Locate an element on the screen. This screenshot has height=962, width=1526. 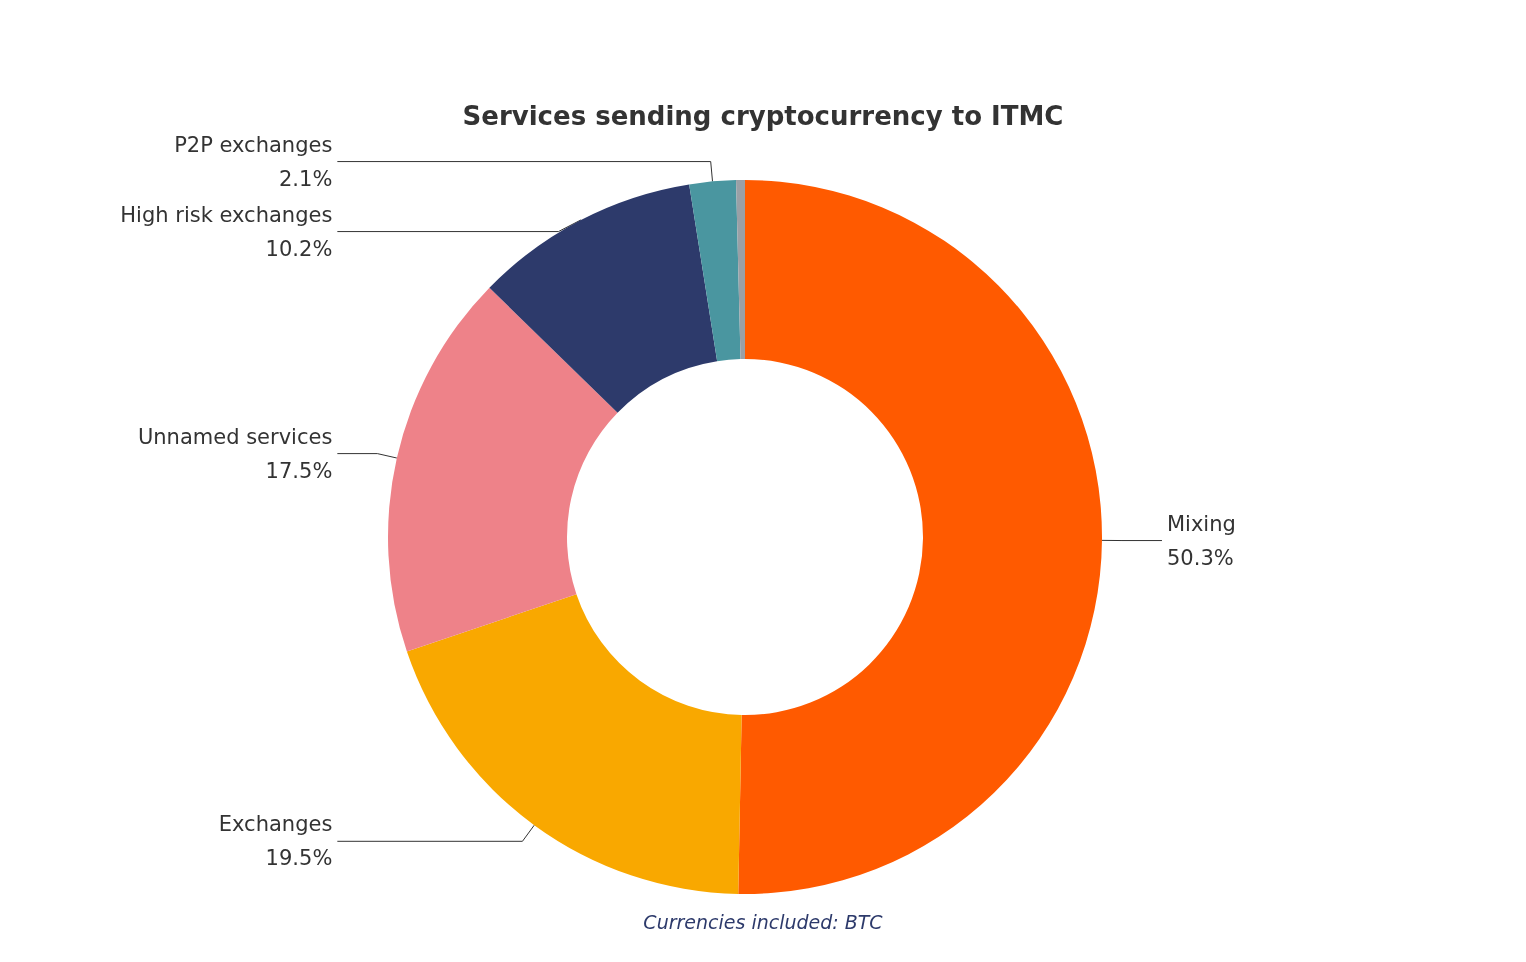
data-label: 2.1% is located at coordinates (305, 178).